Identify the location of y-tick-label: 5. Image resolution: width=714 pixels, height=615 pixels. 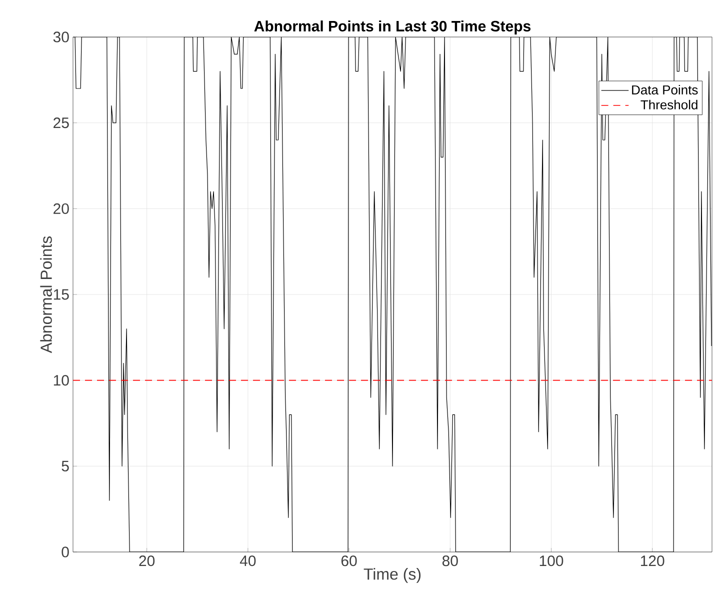
(65, 466).